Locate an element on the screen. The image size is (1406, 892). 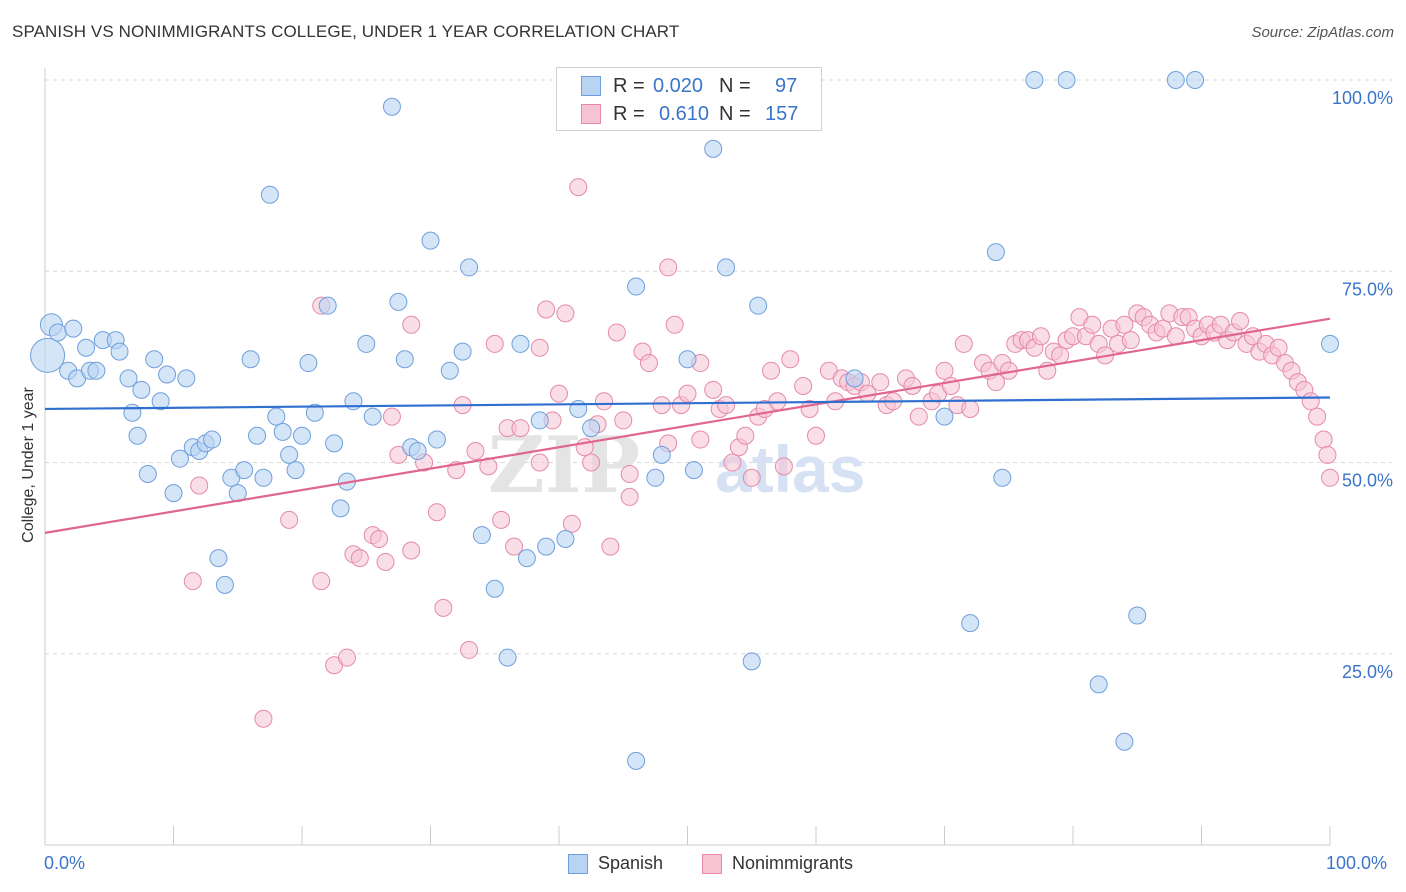
r-value: 0.020 is located at coordinates (678, 85).